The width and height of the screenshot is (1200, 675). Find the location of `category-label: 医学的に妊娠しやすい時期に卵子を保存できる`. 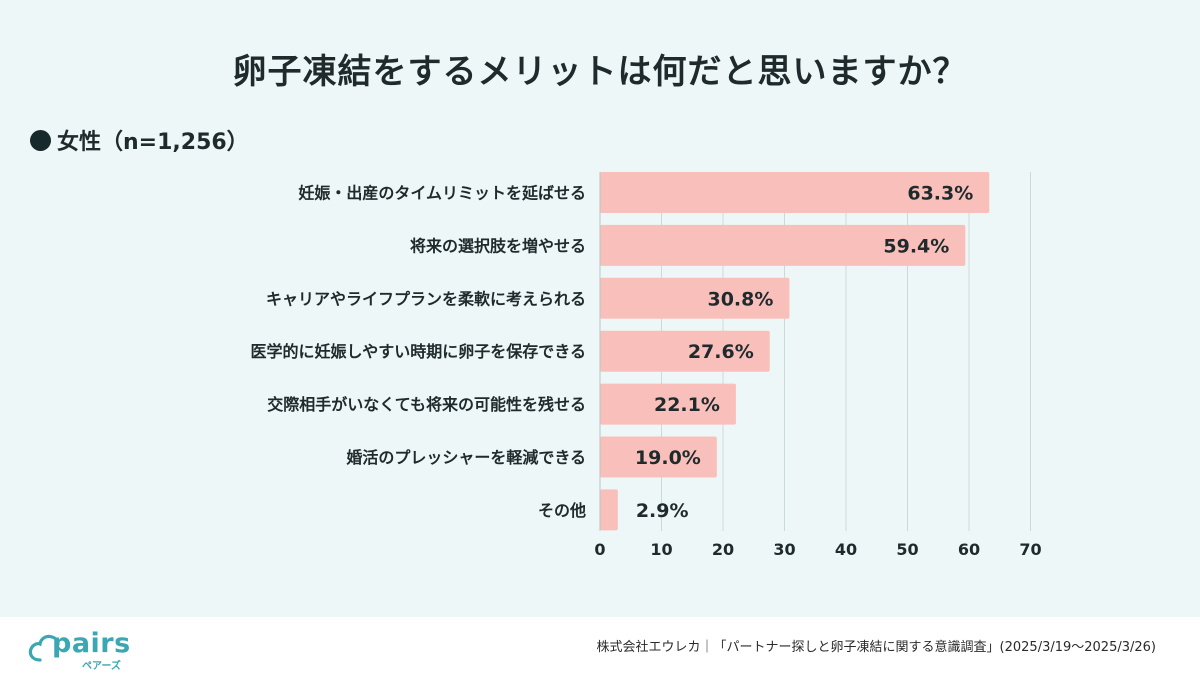

category-label: 医学的に妊娠しやすい時期に卵子を保存できる is located at coordinates (418, 351).